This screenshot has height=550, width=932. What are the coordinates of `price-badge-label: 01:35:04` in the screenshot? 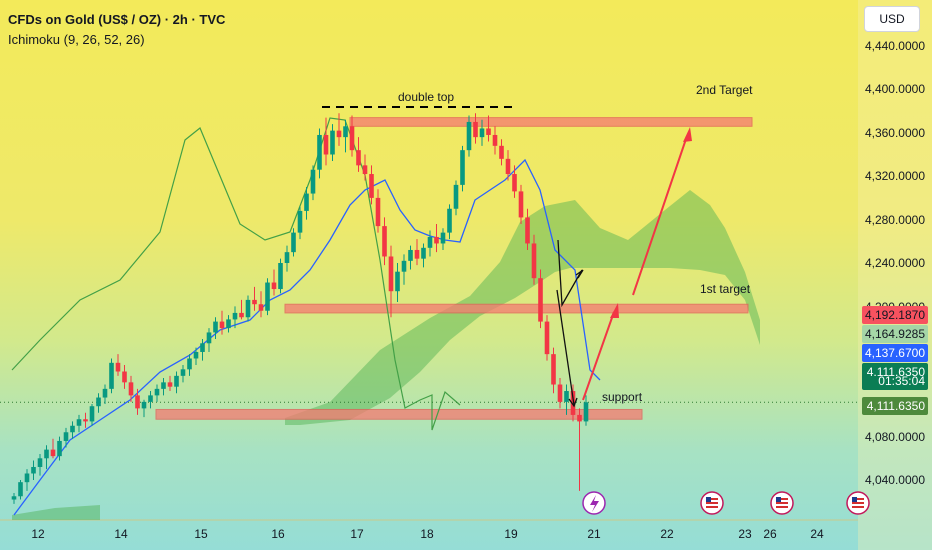 It's located at (901, 381).